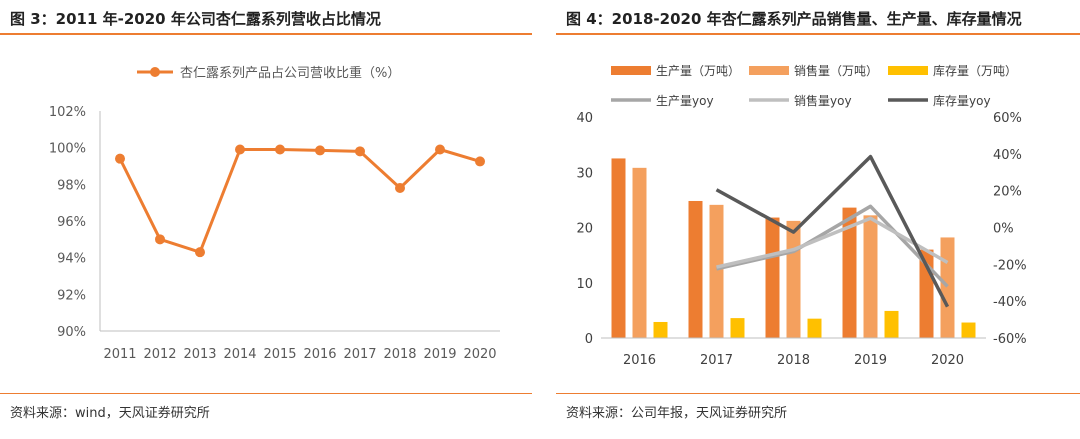 Image resolution: width=1080 pixels, height=439 pixels. What do you see at coordinates (1003, 229) in the screenshot?
I see `right-y-tick-label: 0%` at bounding box center [1003, 229].